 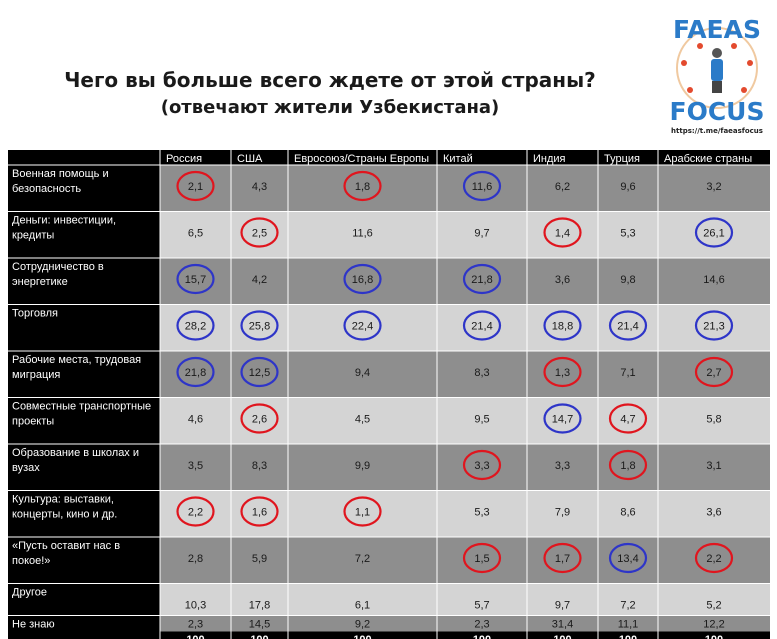 What do you see at coordinates (250, 159) in the screenshot?
I see `column-header: США` at bounding box center [250, 159].